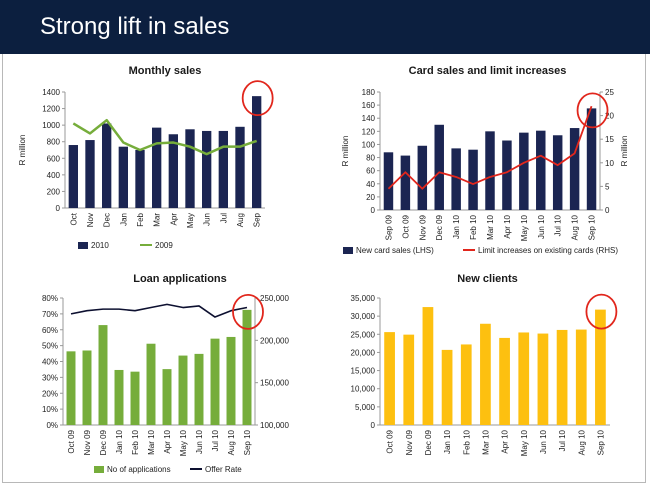 The image size is (650, 487). Describe the element at coordinates (139, 469) in the screenshot. I see `legend-label: No of applications` at that location.